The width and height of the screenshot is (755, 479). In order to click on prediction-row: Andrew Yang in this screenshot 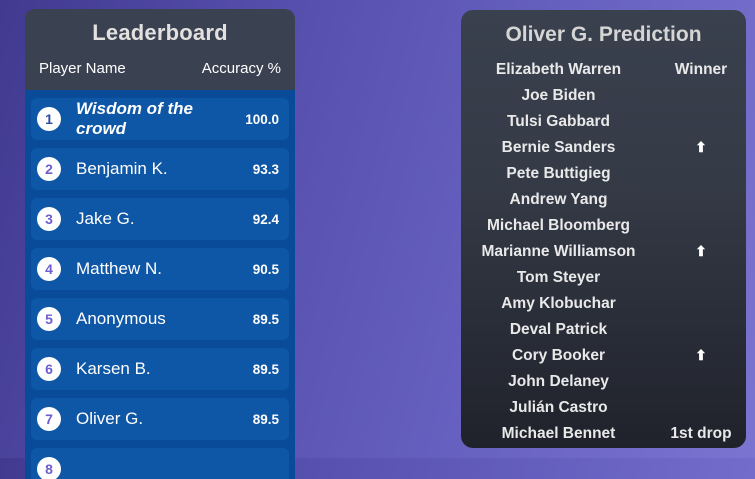, I will do `click(603, 200)`.